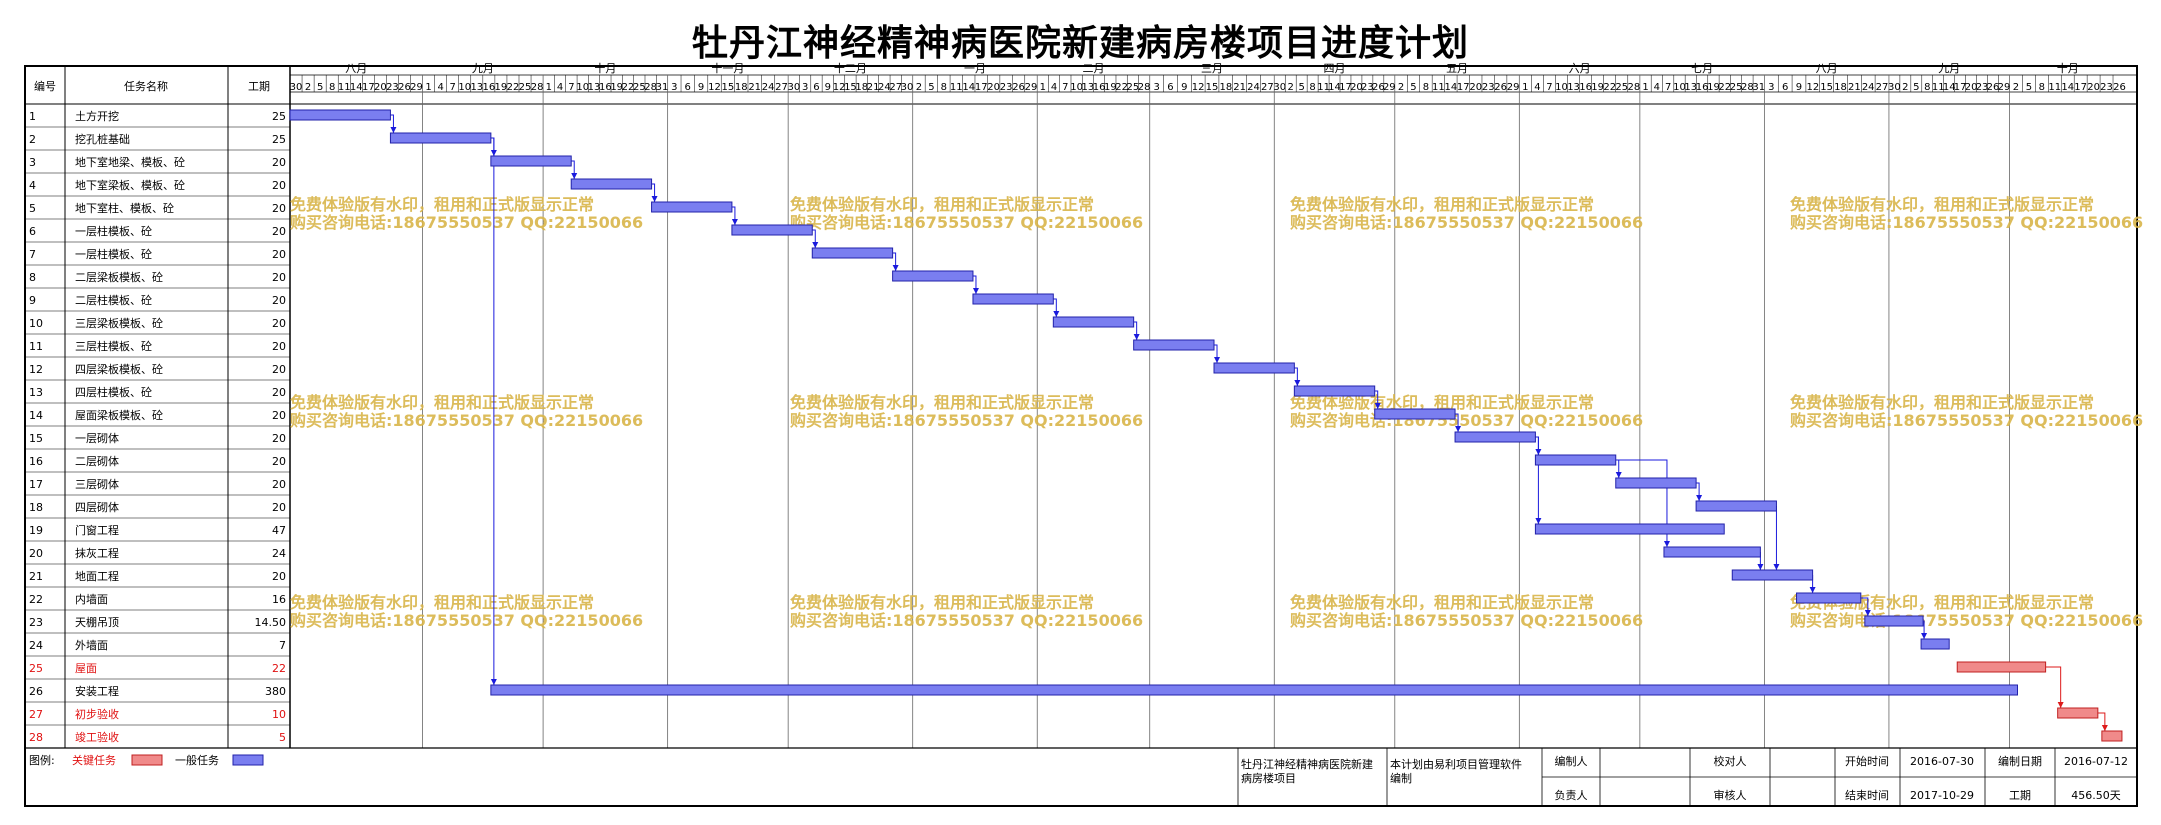 The image size is (2161, 825). What do you see at coordinates (1156, 87) in the screenshot?
I see `day-tick-label: 3` at bounding box center [1156, 87].